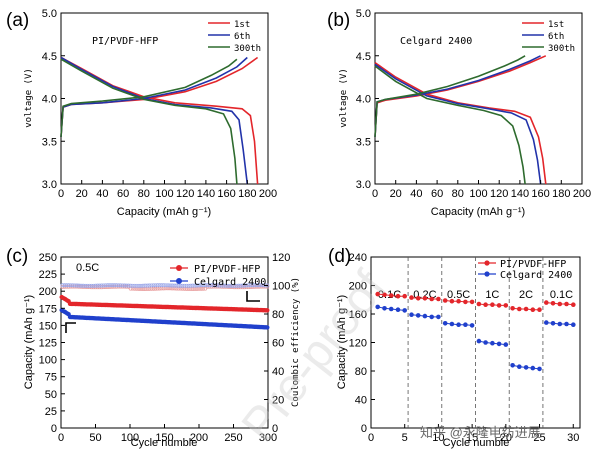 This screenshot has width=600, height=454. What do you see at coordinates (253, 296) in the screenshot?
I see `right-axis-indicator` at bounding box center [253, 296].